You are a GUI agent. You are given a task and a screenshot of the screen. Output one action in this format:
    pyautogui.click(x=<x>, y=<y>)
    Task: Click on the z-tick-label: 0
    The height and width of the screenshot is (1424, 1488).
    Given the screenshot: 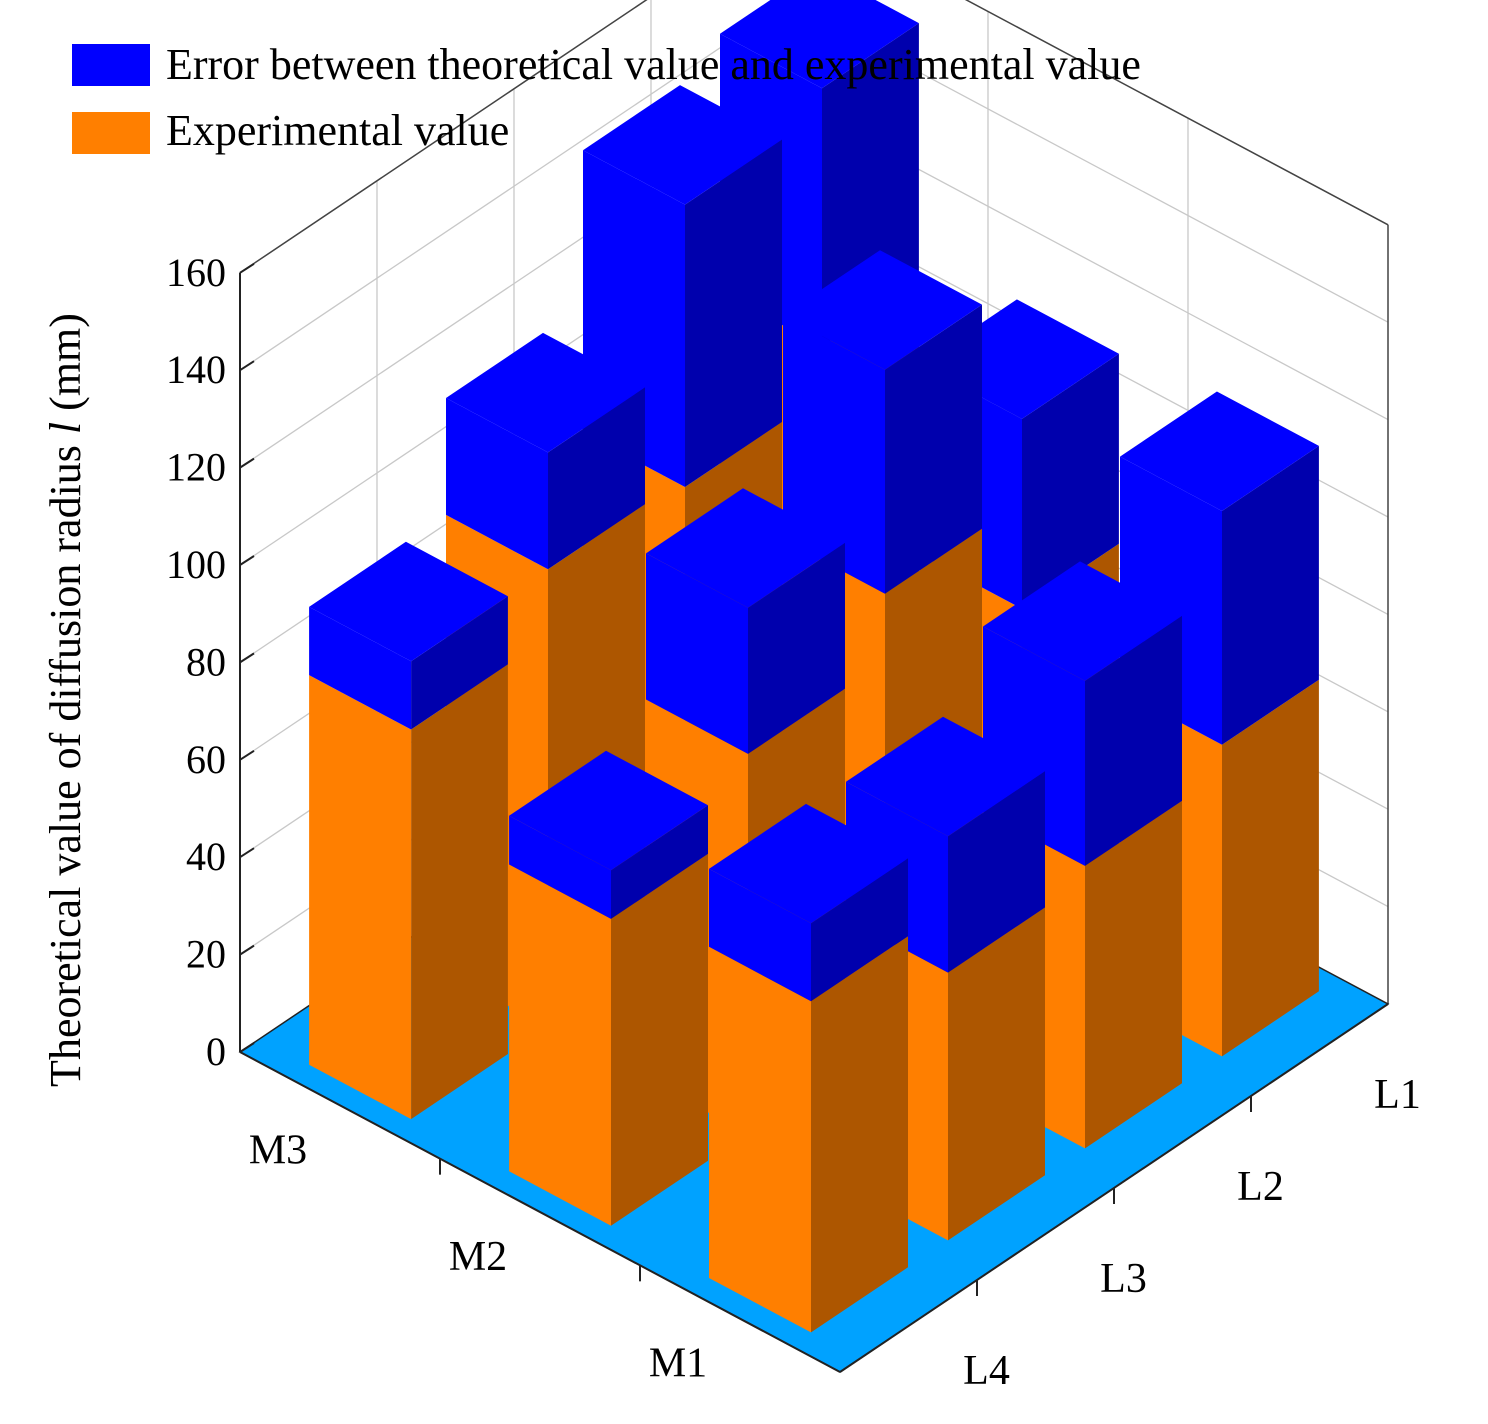 What is the action you would take?
    pyautogui.click(x=216, y=1051)
    